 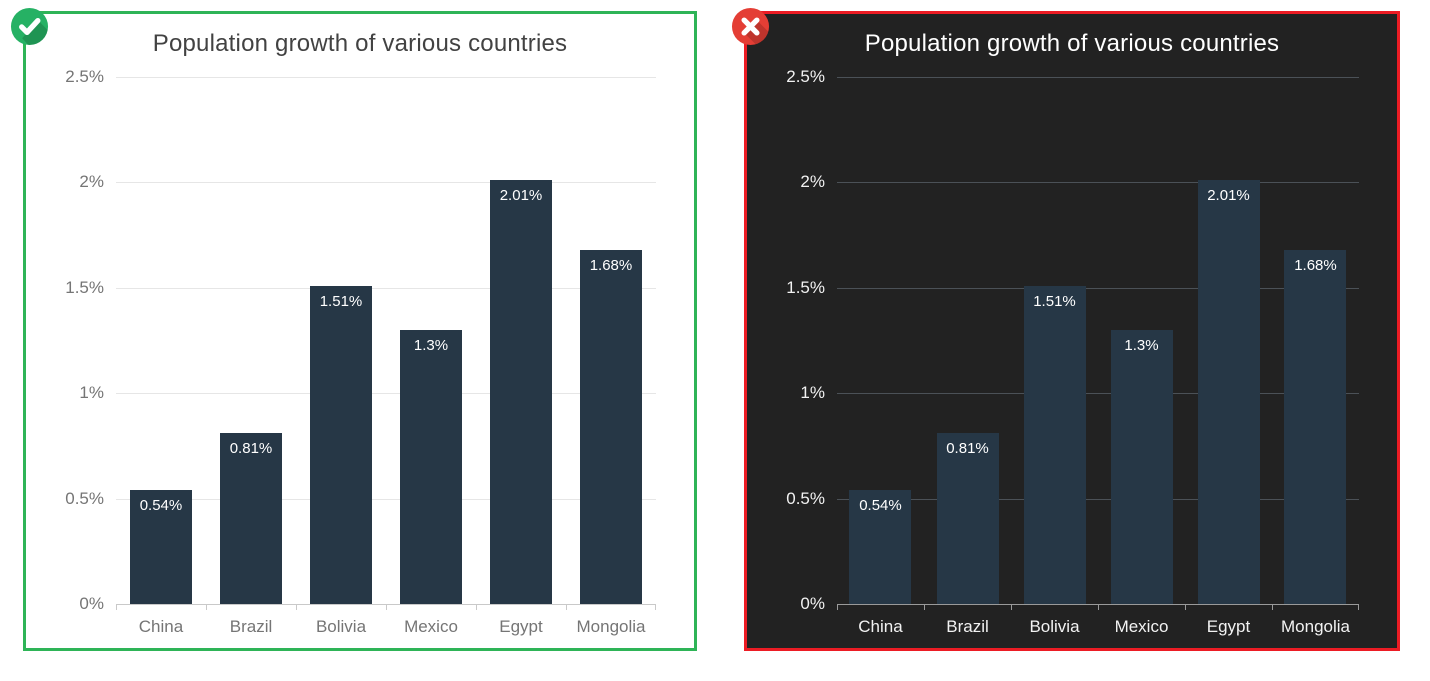 I want to click on cross-icon, so click(x=750, y=26).